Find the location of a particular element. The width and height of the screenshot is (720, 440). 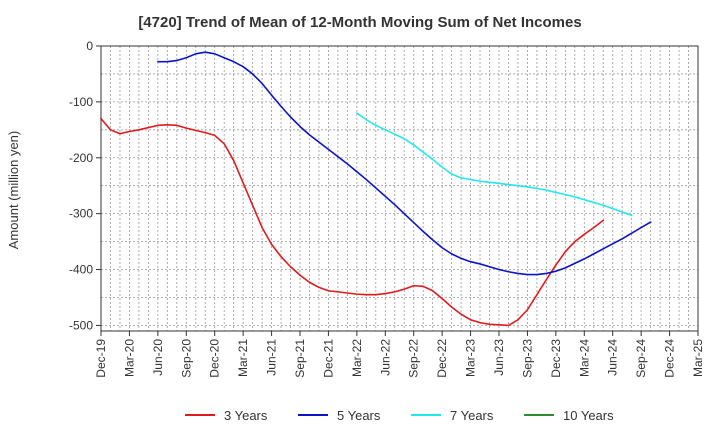

y-tick-label: -100 is located at coordinates (81, 102).